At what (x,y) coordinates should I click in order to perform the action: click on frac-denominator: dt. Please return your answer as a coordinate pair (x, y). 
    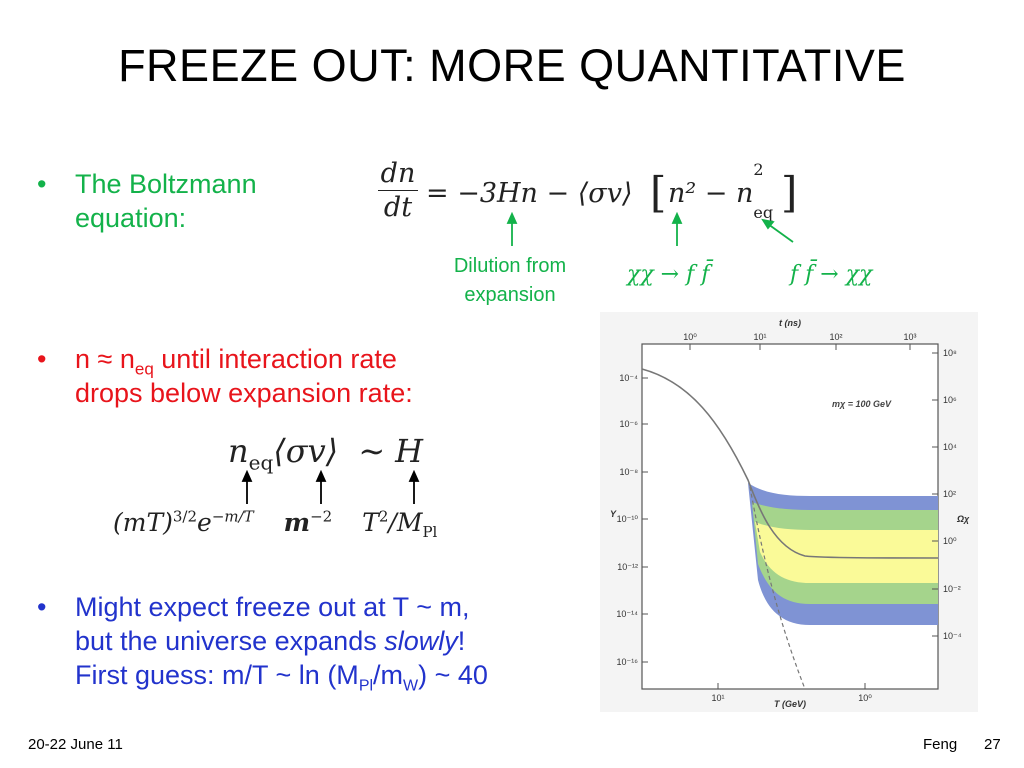
    Looking at the image, I should click on (398, 207).